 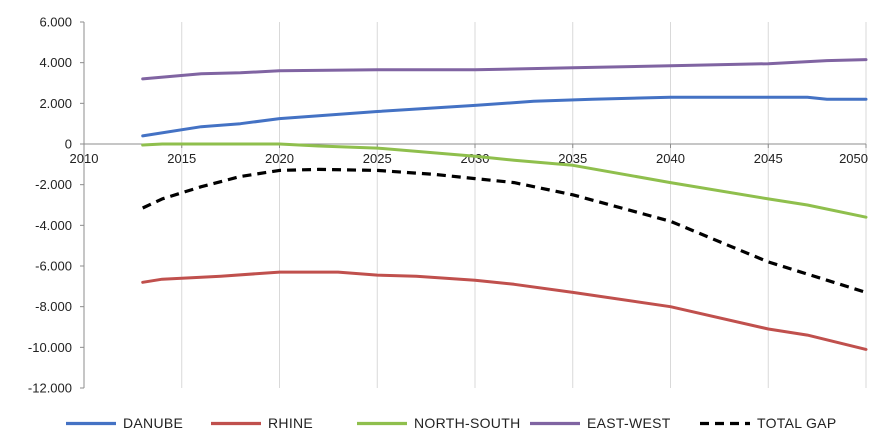 What do you see at coordinates (504, 180) in the screenshot?
I see `series-line-north-south` at bounding box center [504, 180].